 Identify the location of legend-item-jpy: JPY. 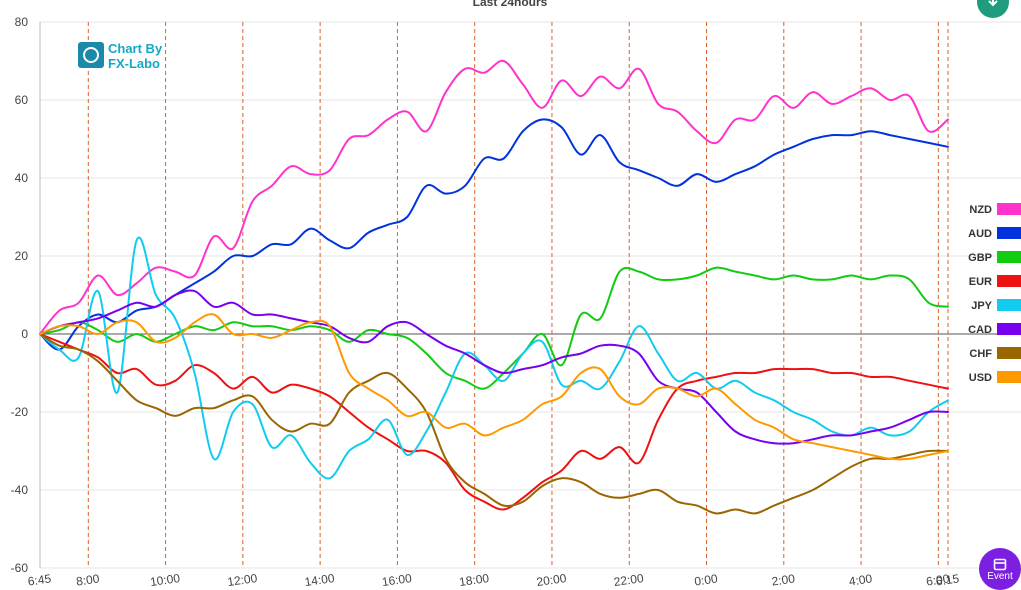
(996, 305).